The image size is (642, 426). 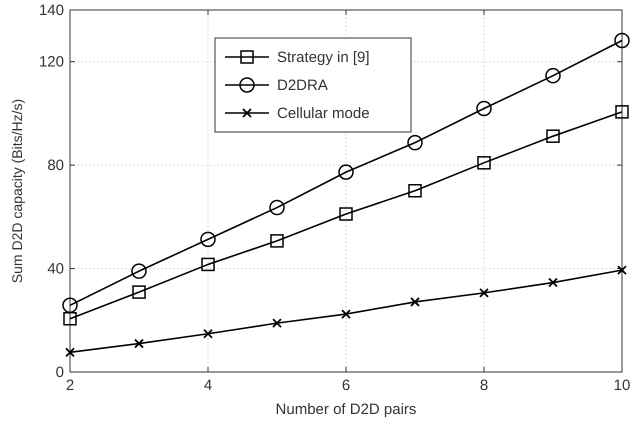 What do you see at coordinates (55, 165) in the screenshot?
I see `y-tick-label: 80` at bounding box center [55, 165].